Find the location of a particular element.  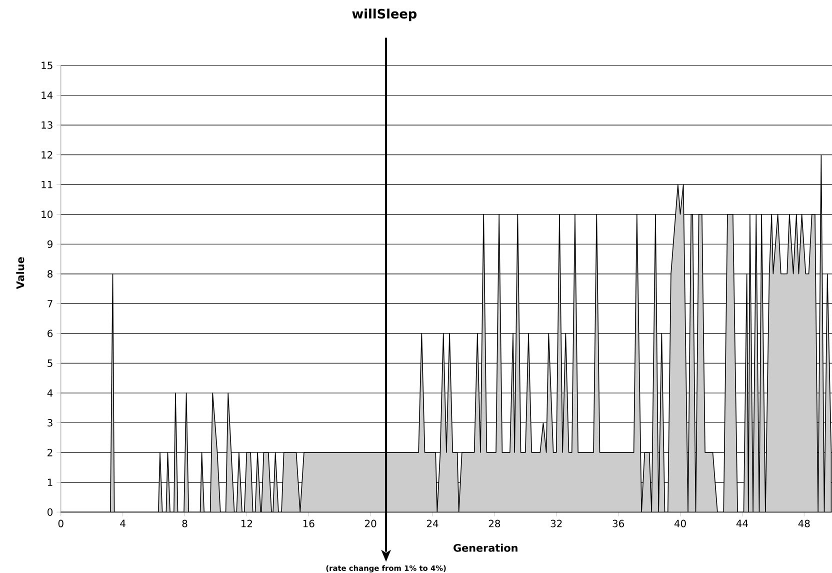

x-axis-title: Generation is located at coordinates (486, 548).